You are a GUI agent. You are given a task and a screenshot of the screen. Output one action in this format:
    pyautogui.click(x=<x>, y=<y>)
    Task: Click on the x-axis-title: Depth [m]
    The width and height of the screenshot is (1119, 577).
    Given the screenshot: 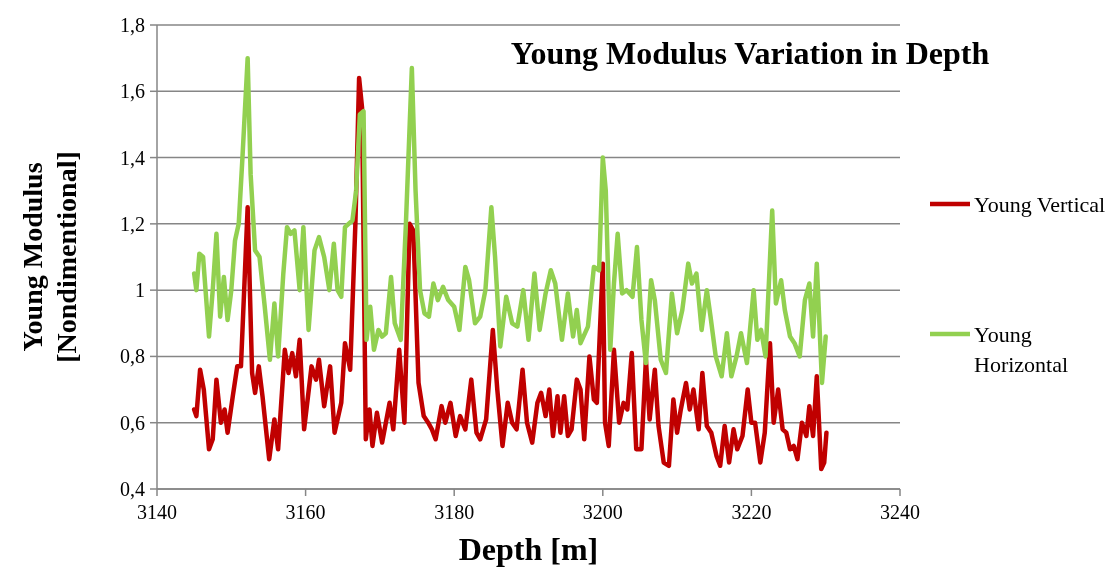 What is the action you would take?
    pyautogui.click(x=528, y=549)
    